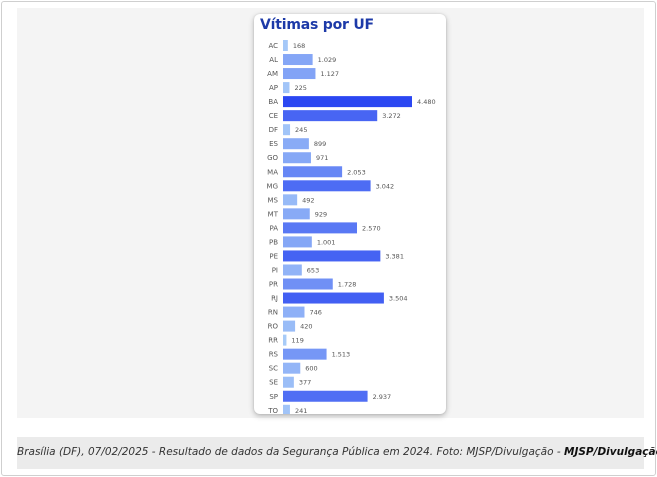  I want to click on value-label-ce: 3.272, so click(391, 116).